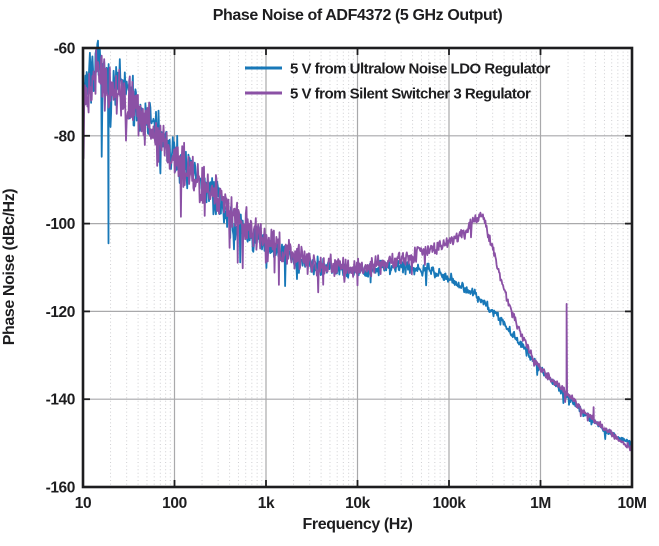 The height and width of the screenshot is (546, 659). I want to click on x-tick-label: 10M, so click(632, 503).